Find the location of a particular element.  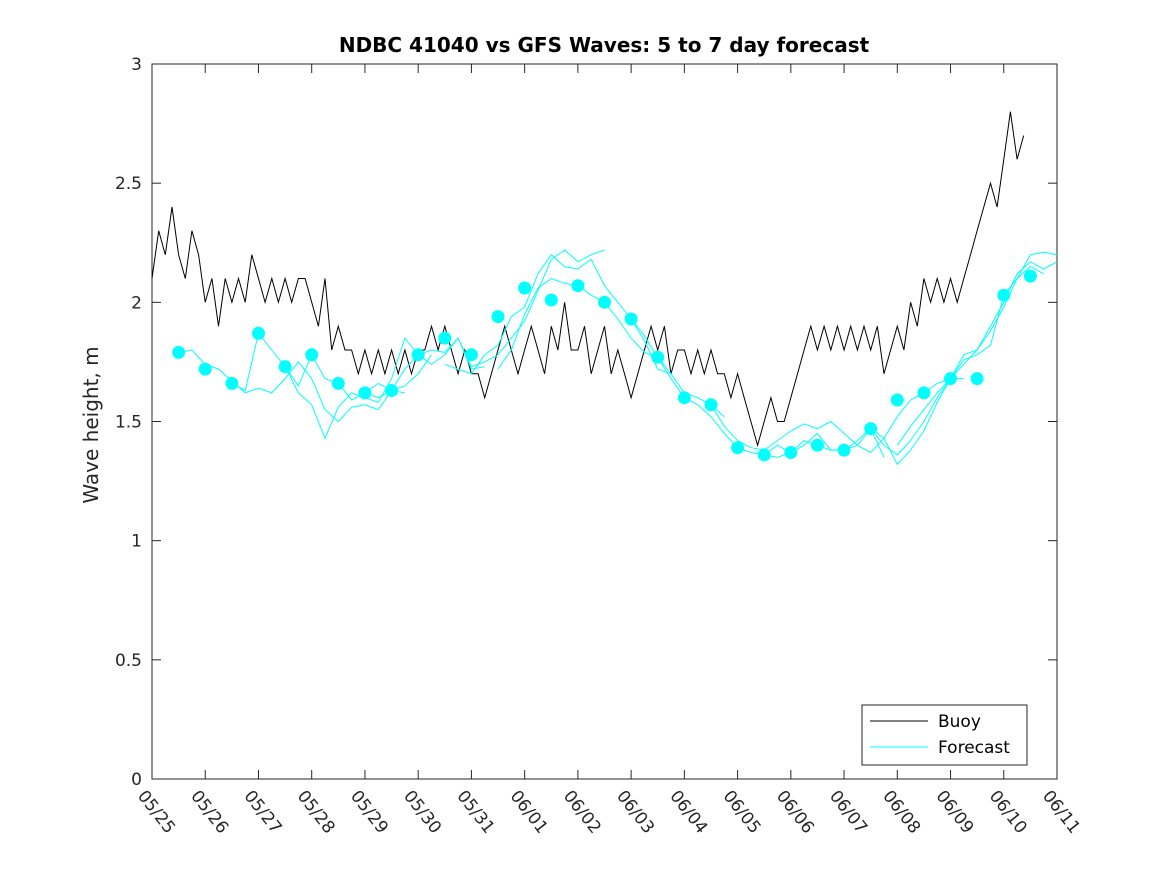

y-tick-label: 2.5 is located at coordinates (128, 184).